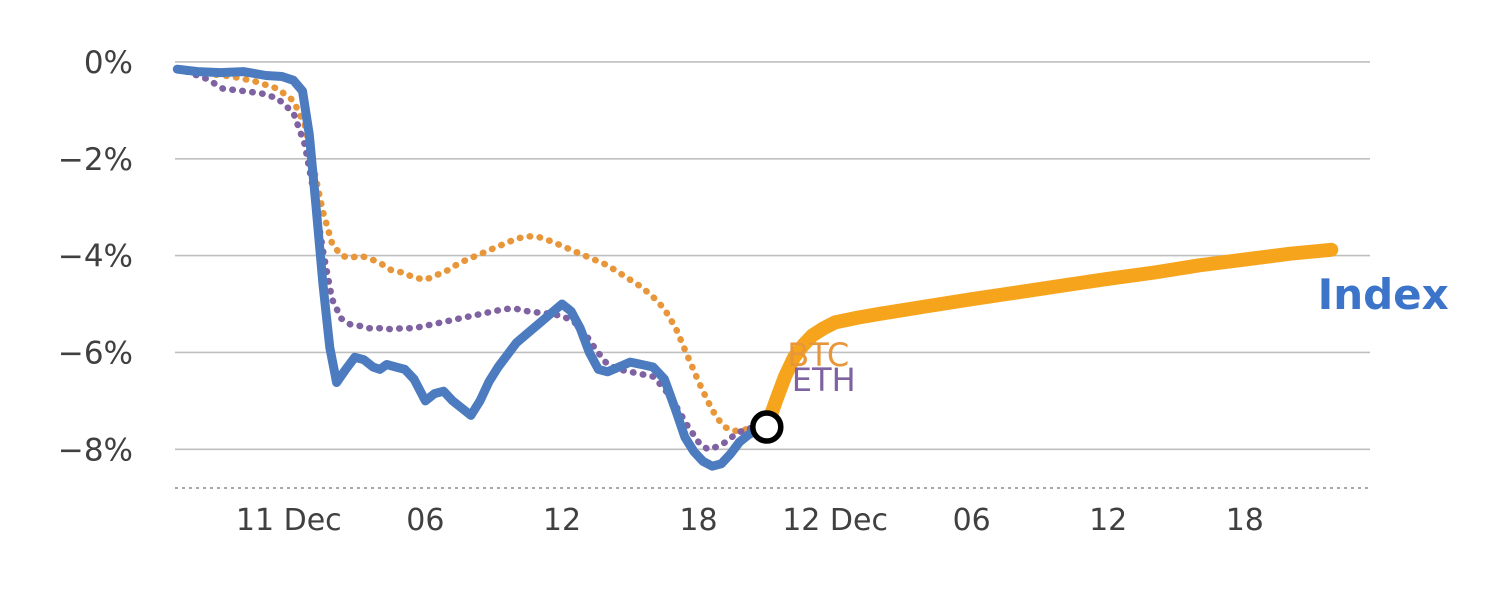 This screenshot has height=600, width=1500. I want to click on y-tick-label: 0%, so click(108, 63).